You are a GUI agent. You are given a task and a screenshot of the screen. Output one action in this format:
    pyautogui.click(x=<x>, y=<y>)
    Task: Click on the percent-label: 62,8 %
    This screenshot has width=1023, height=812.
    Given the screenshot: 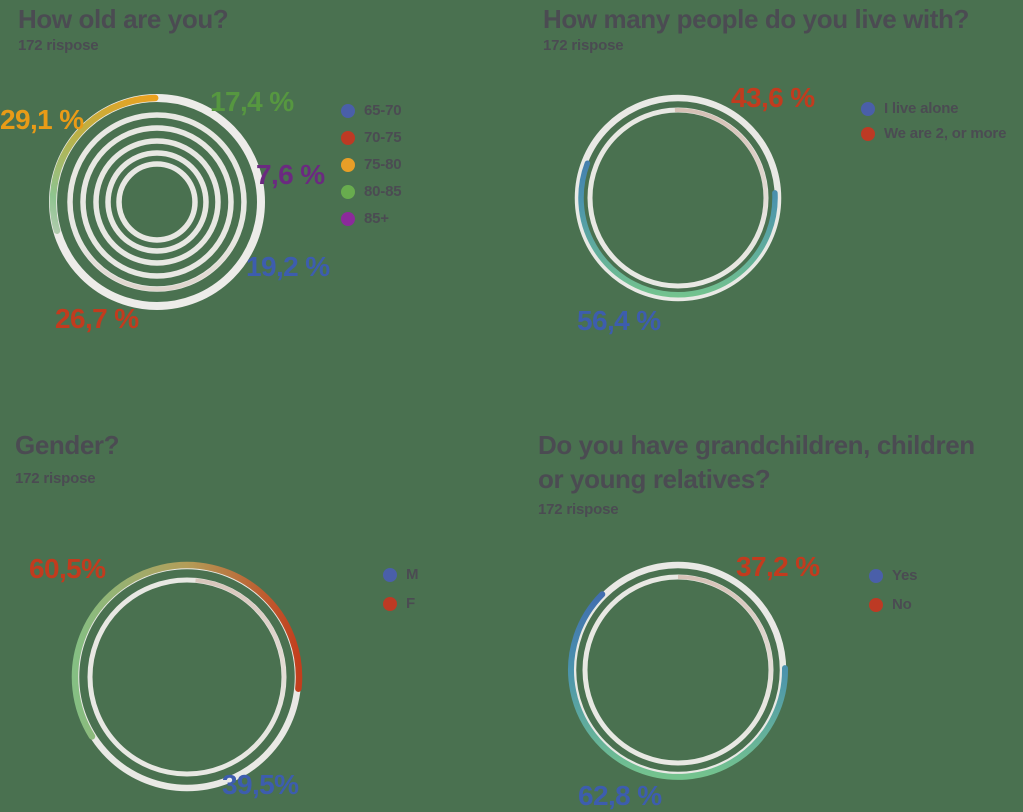 What is the action you would take?
    pyautogui.click(x=620, y=795)
    